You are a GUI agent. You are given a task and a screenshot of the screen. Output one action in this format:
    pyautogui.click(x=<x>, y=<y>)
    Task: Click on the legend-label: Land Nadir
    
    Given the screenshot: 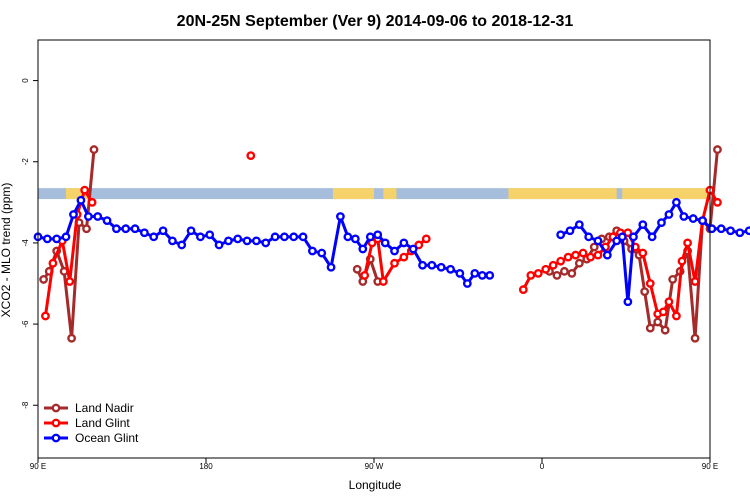 What is the action you would take?
    pyautogui.click(x=104, y=408)
    